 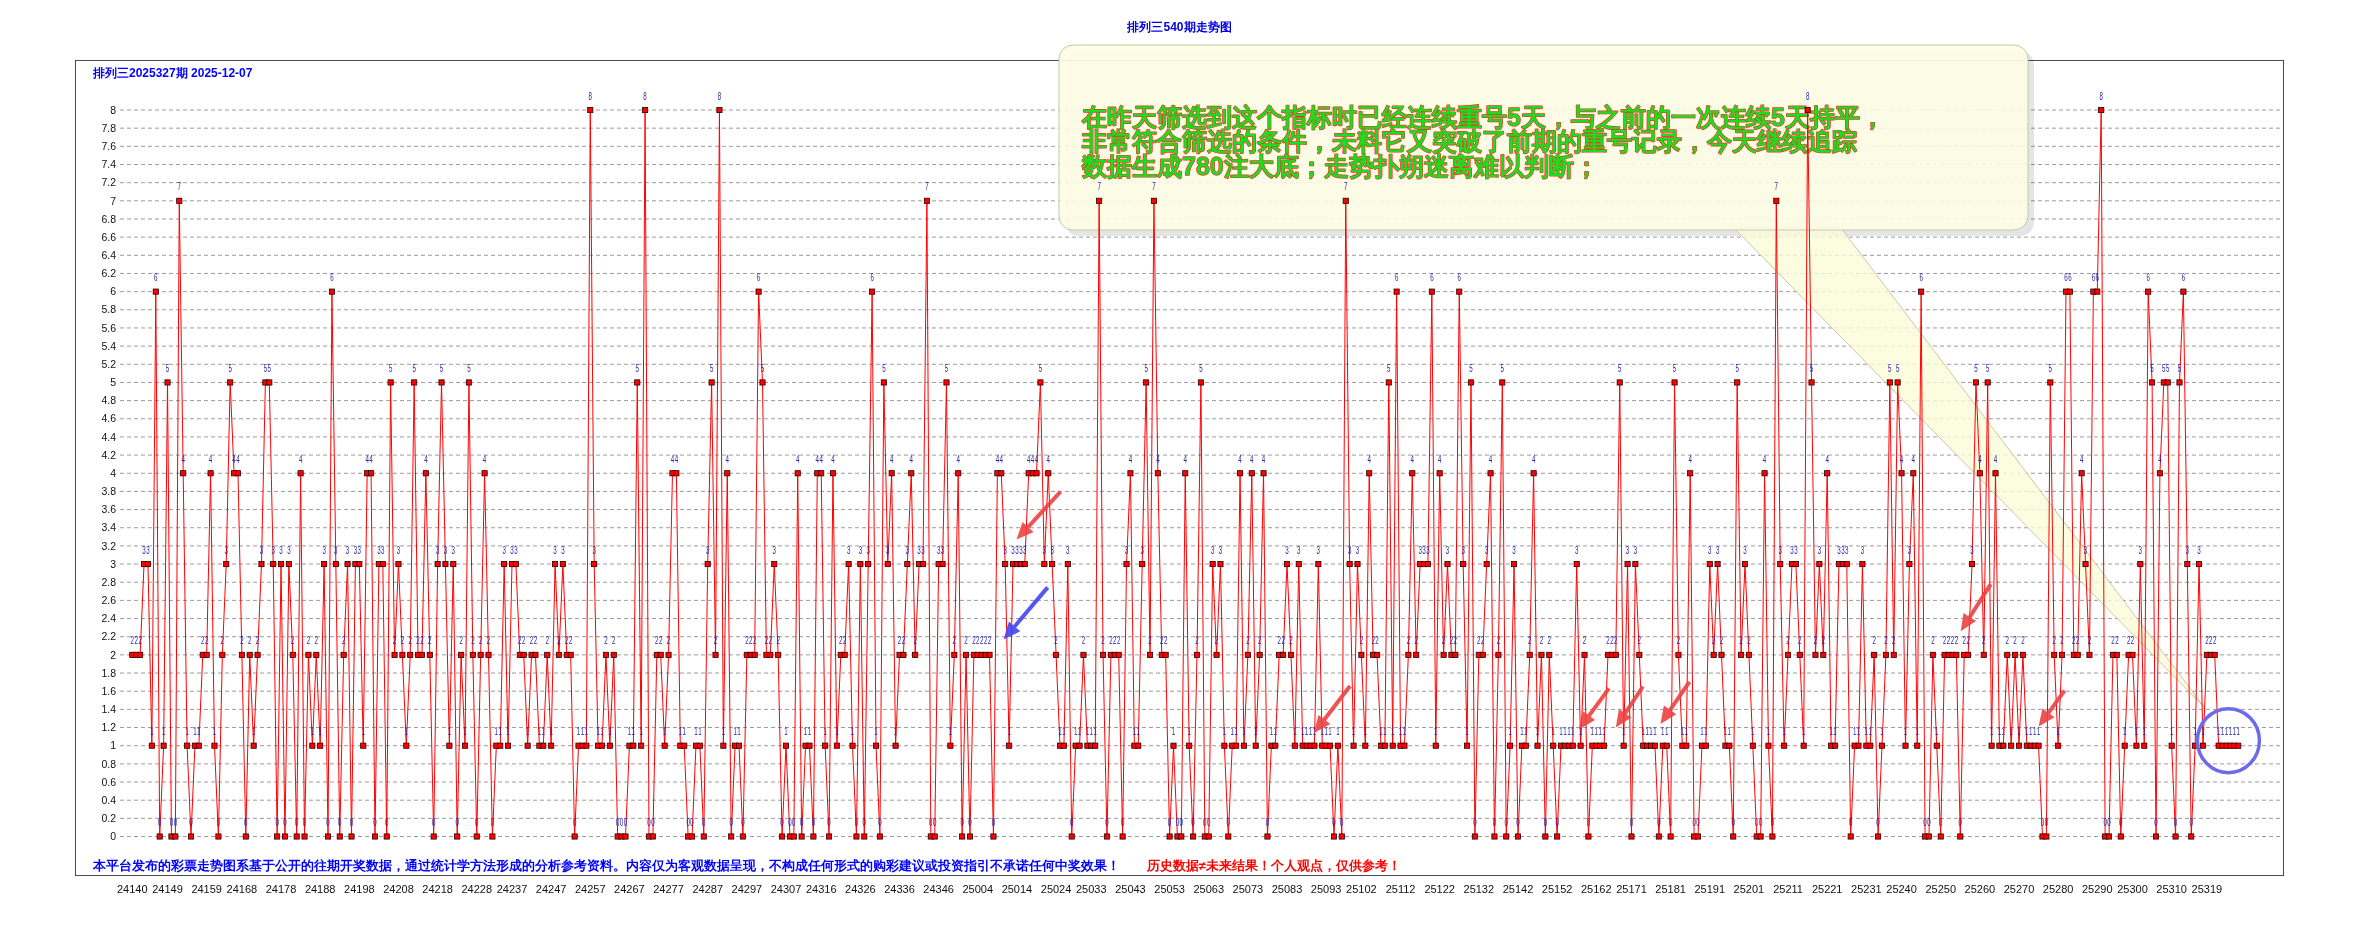 What do you see at coordinates (758, 277) in the screenshot?
I see `data-label: 6` at bounding box center [758, 277].